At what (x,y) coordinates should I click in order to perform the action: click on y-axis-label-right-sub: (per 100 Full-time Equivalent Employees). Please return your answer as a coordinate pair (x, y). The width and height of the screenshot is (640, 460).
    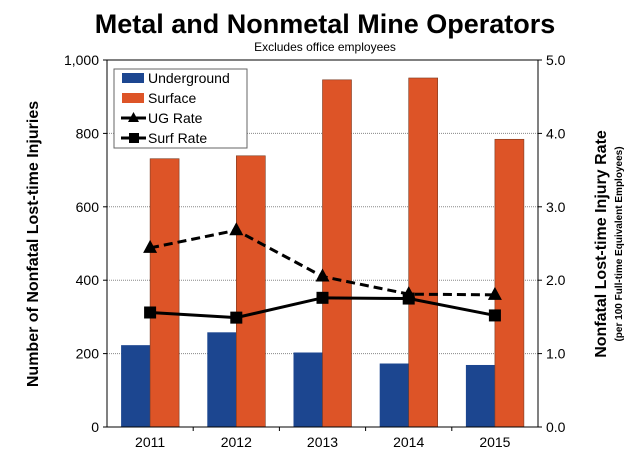
    Looking at the image, I should click on (619, 243).